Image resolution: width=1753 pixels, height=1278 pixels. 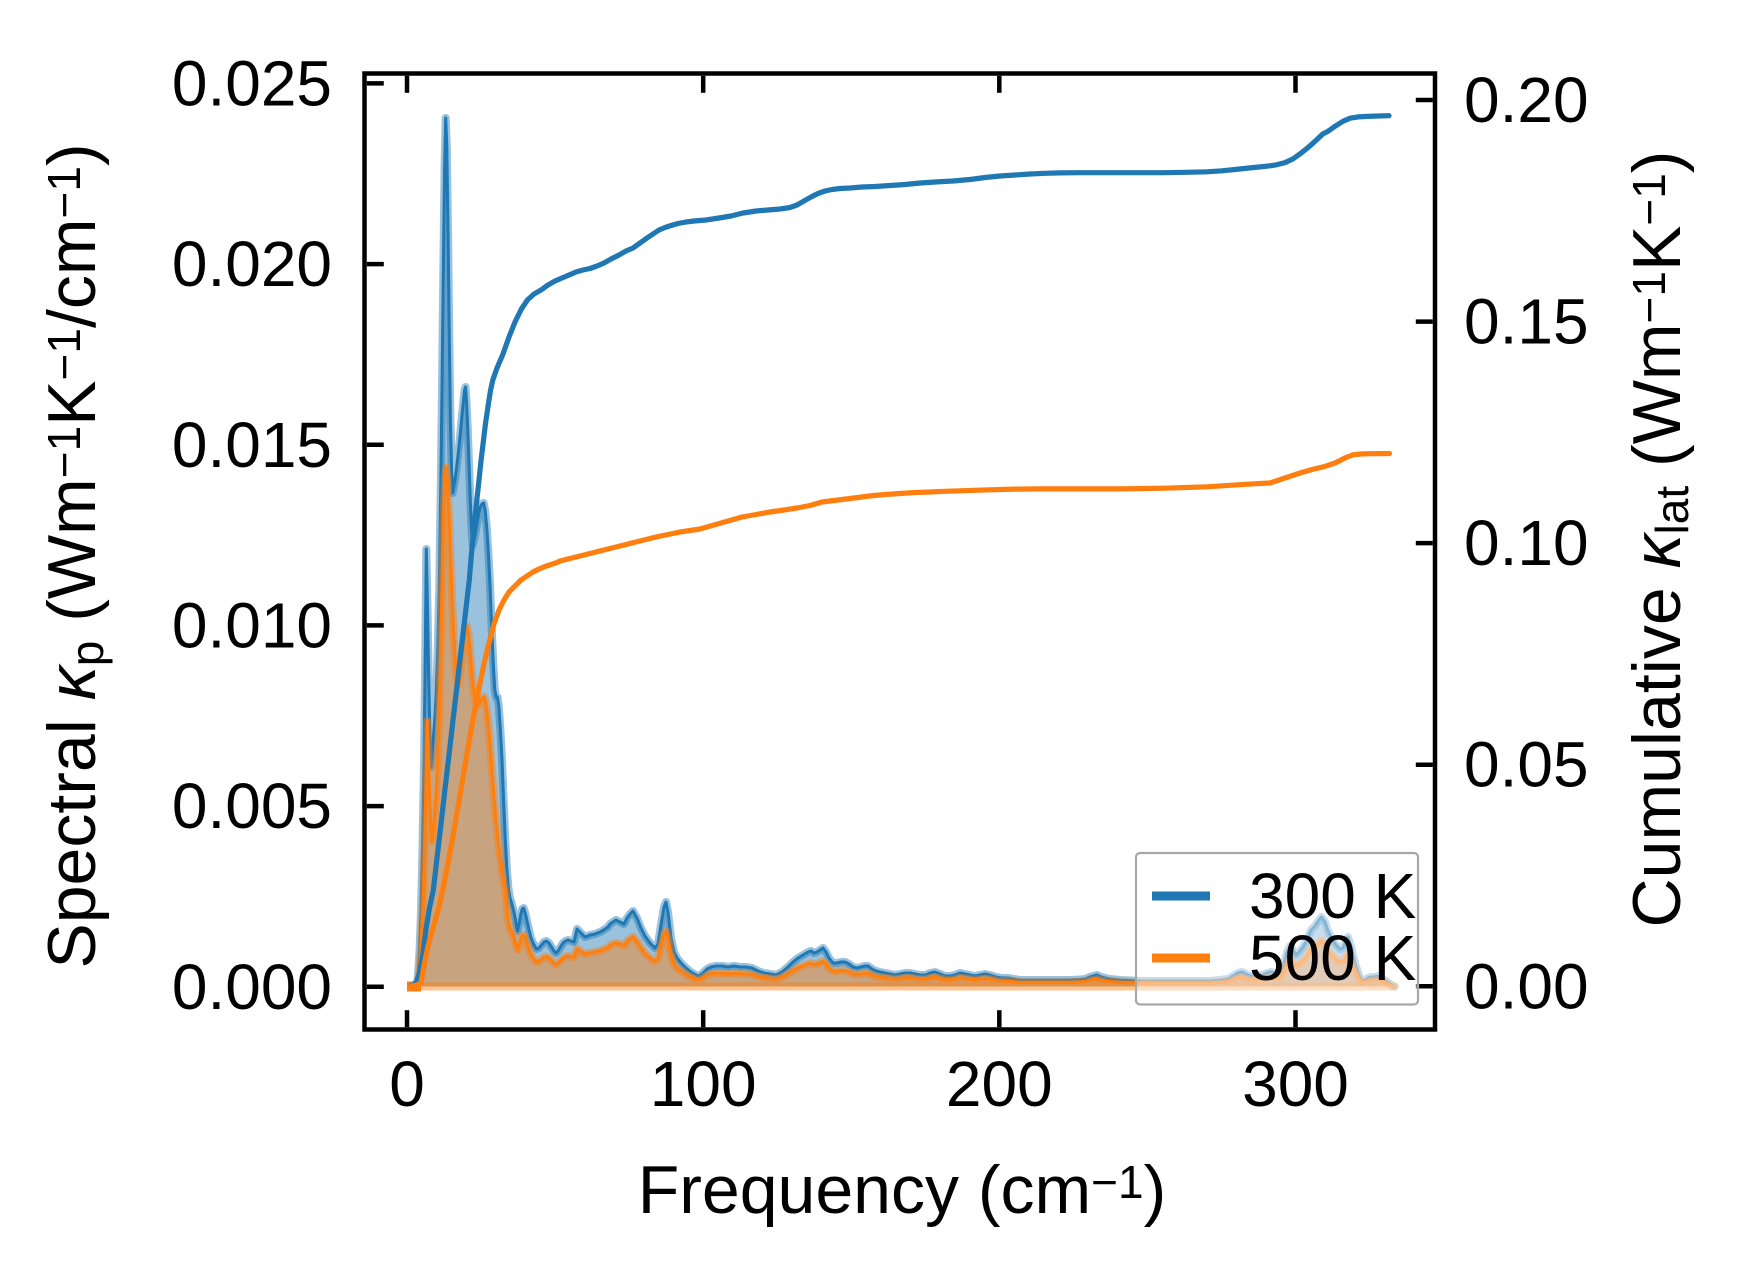 What do you see at coordinates (252, 83) in the screenshot?
I see `svg-text: 0.025` at bounding box center [252, 83].